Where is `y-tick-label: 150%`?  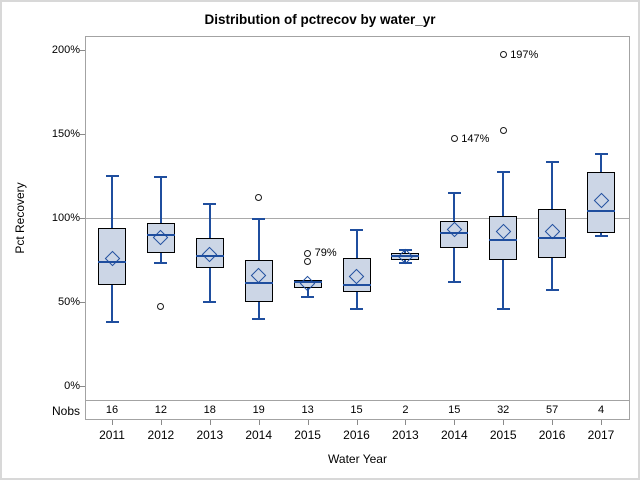 y-tick-label: 150% is located at coordinates (65, 133).